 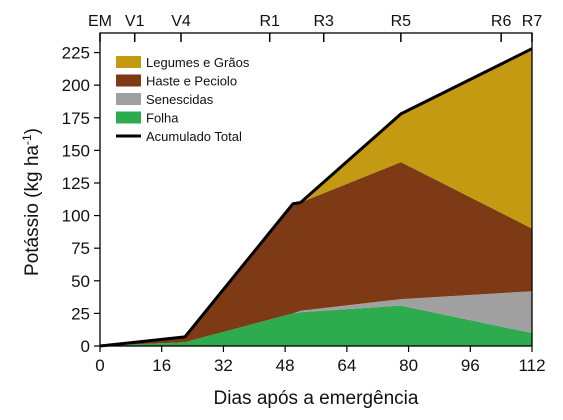 What do you see at coordinates (99, 365) in the screenshot?
I see `x-tick-label: 0` at bounding box center [99, 365].